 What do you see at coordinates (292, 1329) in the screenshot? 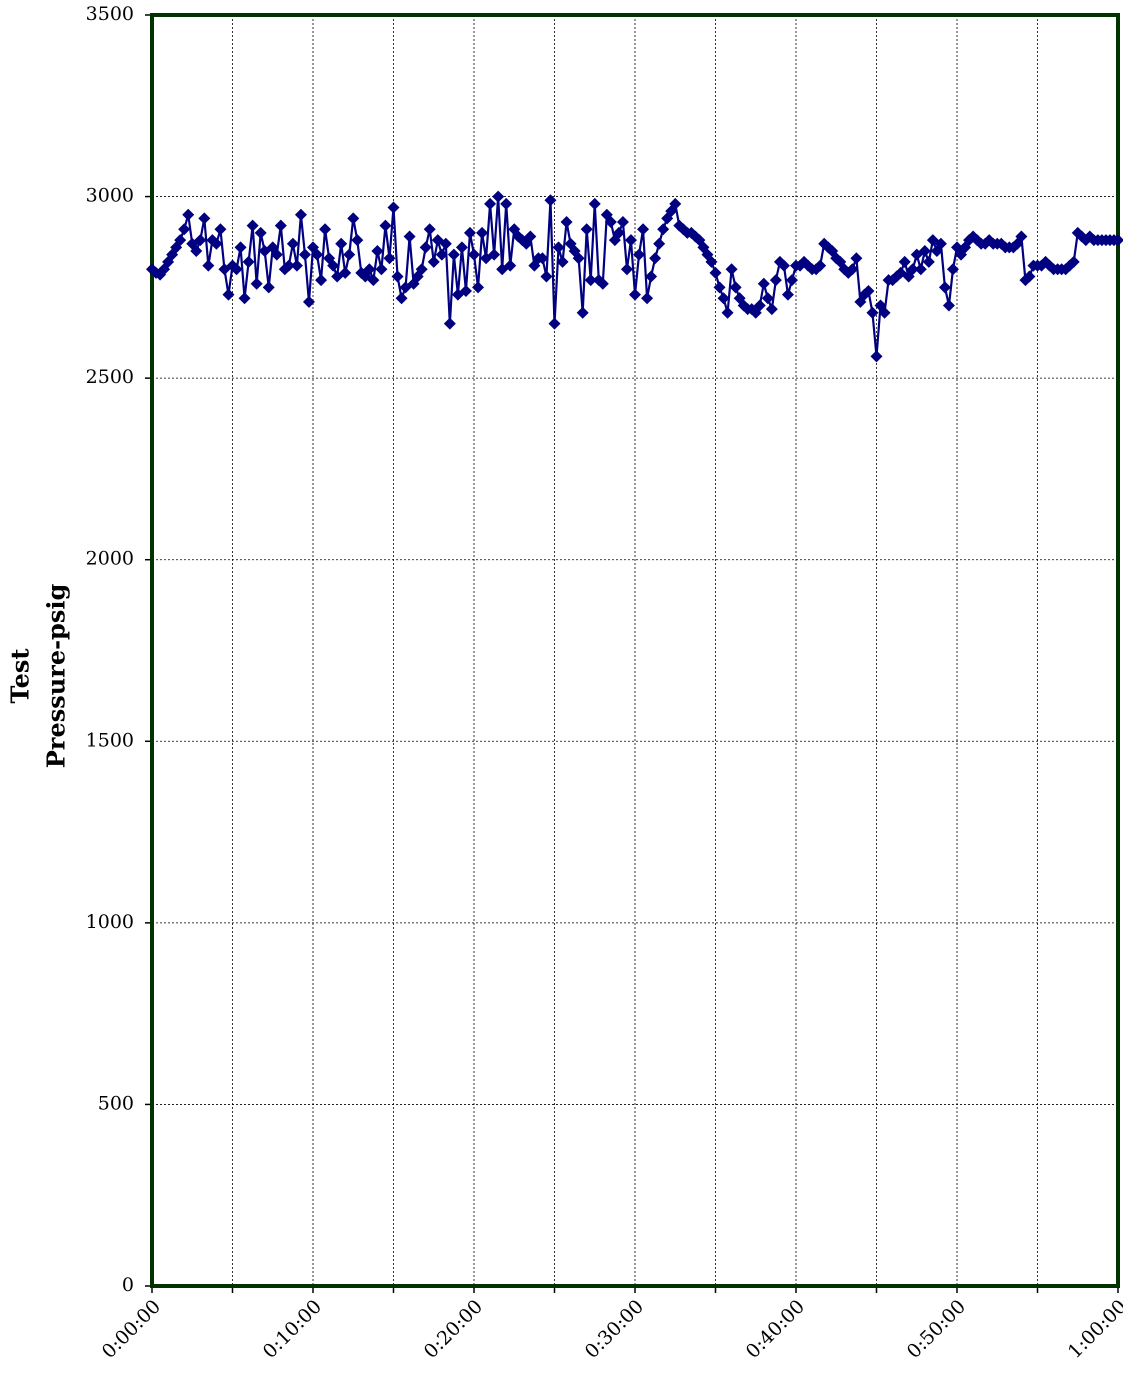
I see `x-tick-label: 0:10:00` at bounding box center [292, 1329].